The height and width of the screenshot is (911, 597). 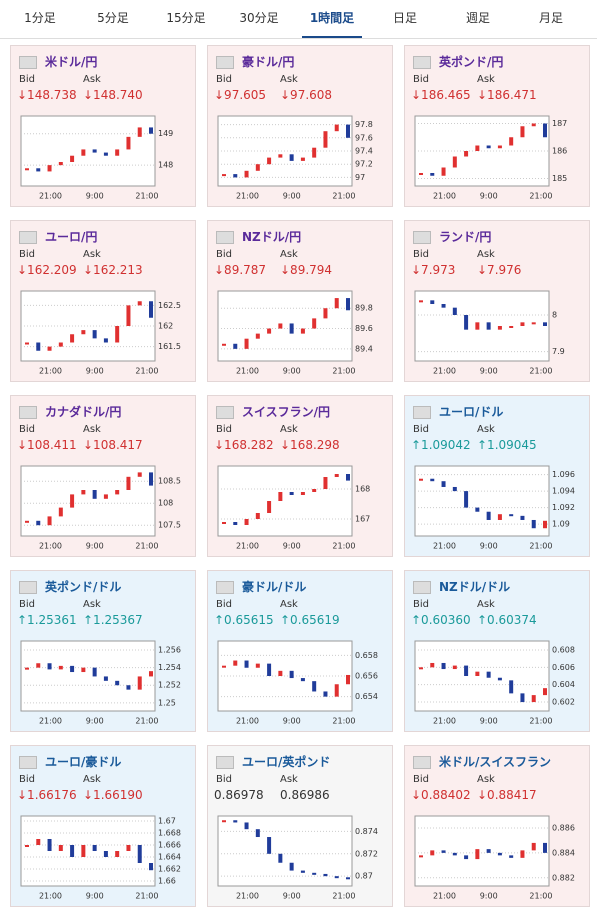 I want to click on ask-price: ↑0.60374, so click(x=507, y=620).